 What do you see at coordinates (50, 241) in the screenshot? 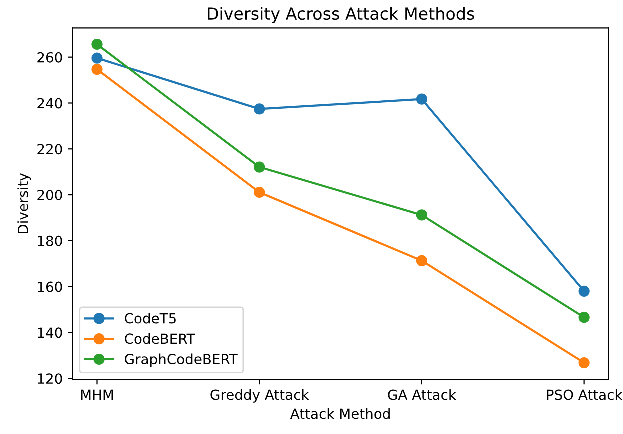
I see `y-tick-label: 180` at bounding box center [50, 241].